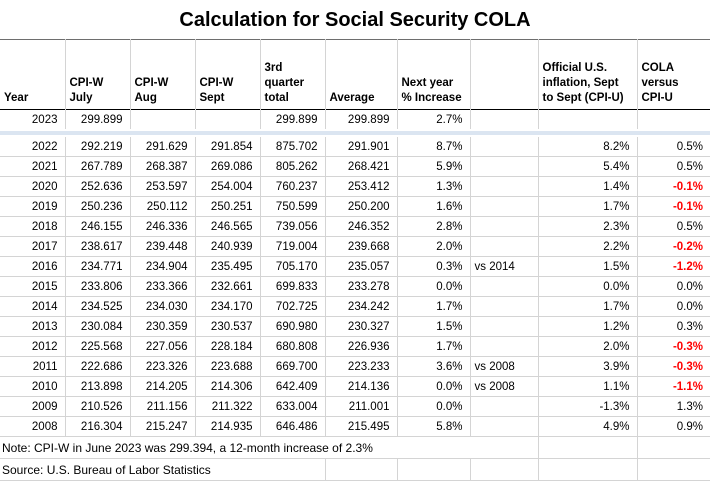 This screenshot has width=710, height=481. Describe the element at coordinates (98, 426) in the screenshot. I see `cell-2008-july: 216.304` at that location.